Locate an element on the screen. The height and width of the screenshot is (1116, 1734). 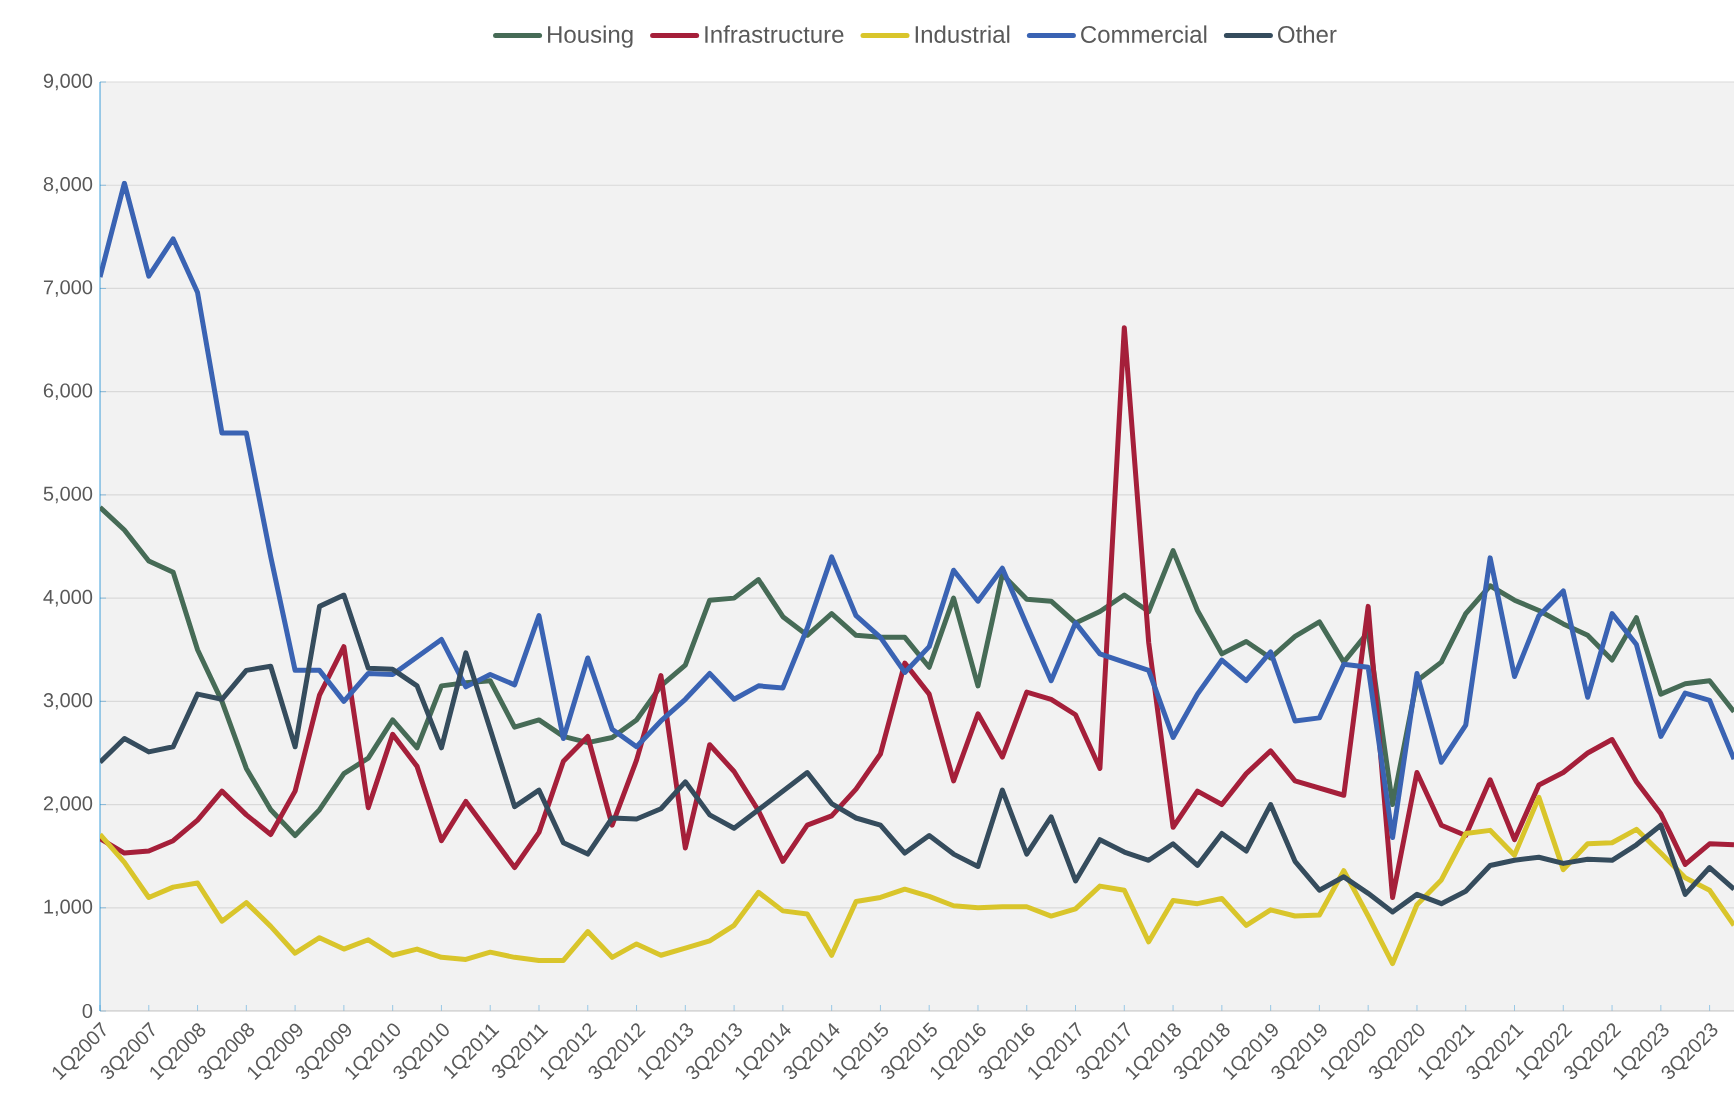
y-tick-label: 7,000 is located at coordinates (68, 288).